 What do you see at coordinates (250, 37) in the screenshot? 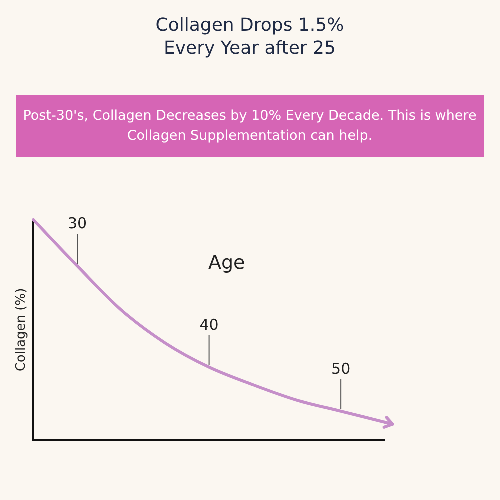
I see `chart-title: Collagen Drops 1.5% Every Year after 25` at bounding box center [250, 37].